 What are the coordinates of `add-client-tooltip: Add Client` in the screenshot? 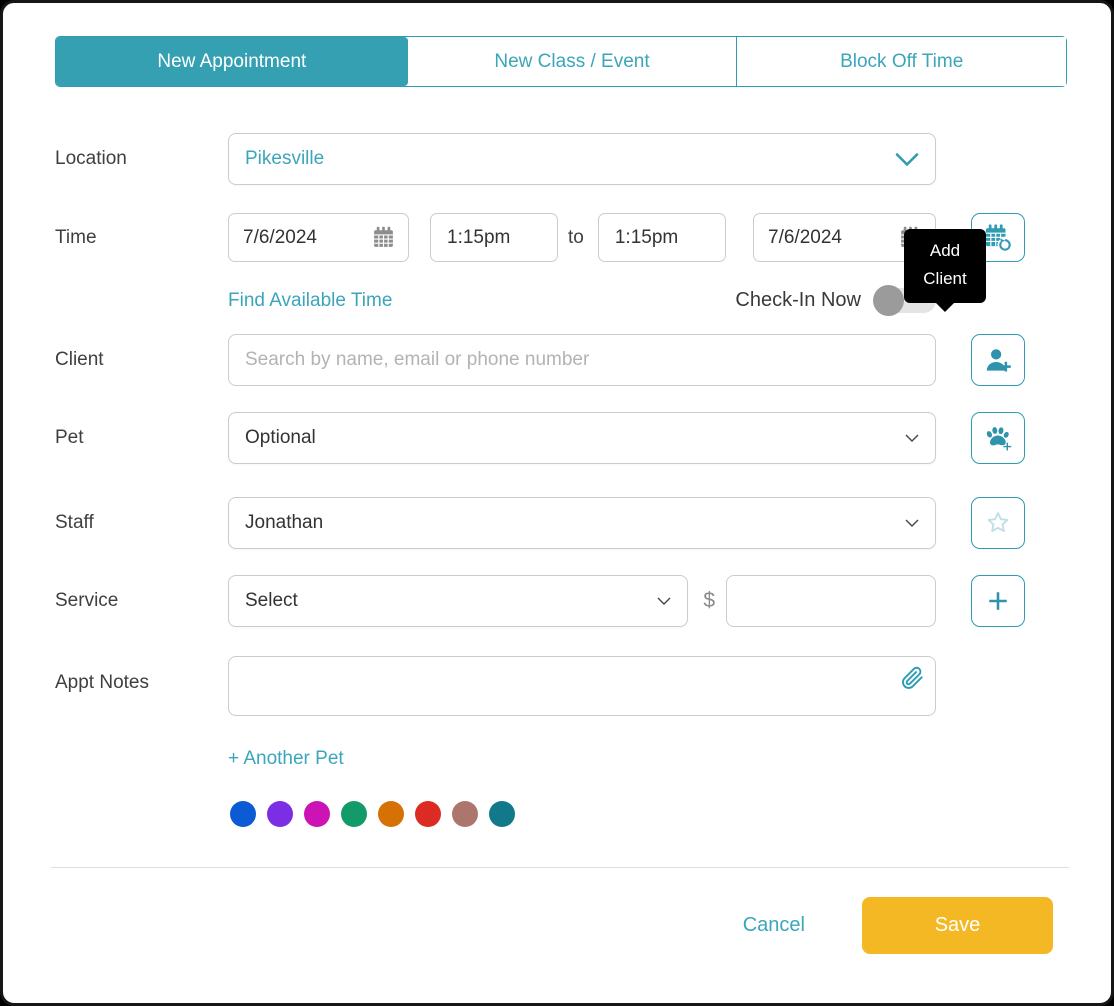 It's located at (945, 266).